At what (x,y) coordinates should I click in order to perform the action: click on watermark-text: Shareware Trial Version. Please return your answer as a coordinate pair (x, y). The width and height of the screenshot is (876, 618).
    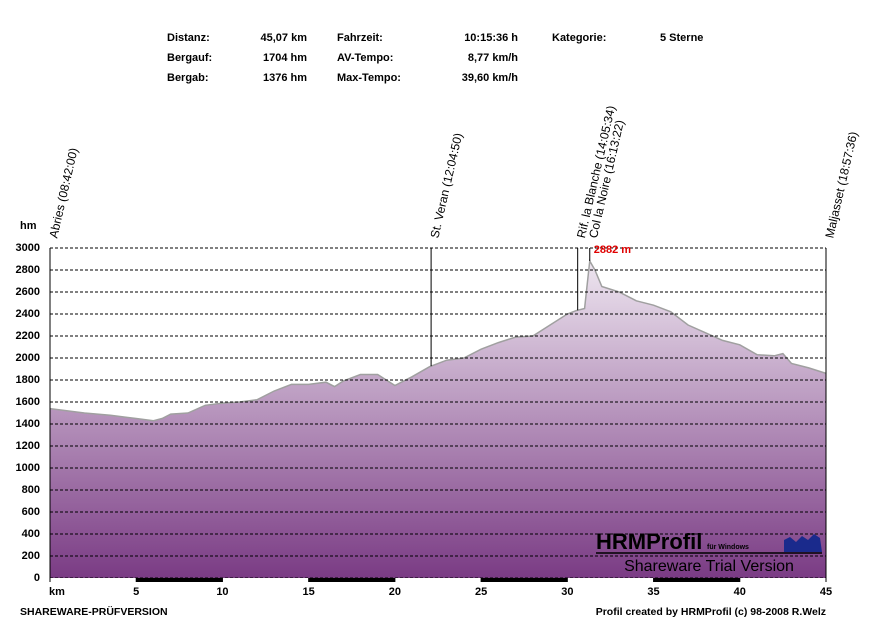
    Looking at the image, I should click on (709, 566).